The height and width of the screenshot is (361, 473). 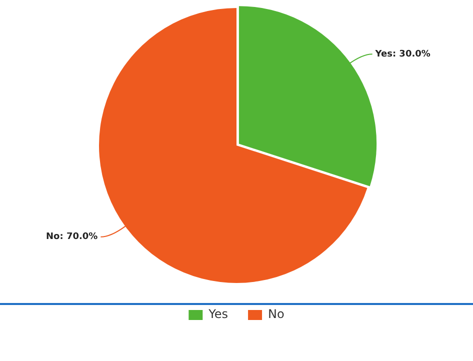 I want to click on data-label: Yes: 30.0%, so click(x=402, y=54).